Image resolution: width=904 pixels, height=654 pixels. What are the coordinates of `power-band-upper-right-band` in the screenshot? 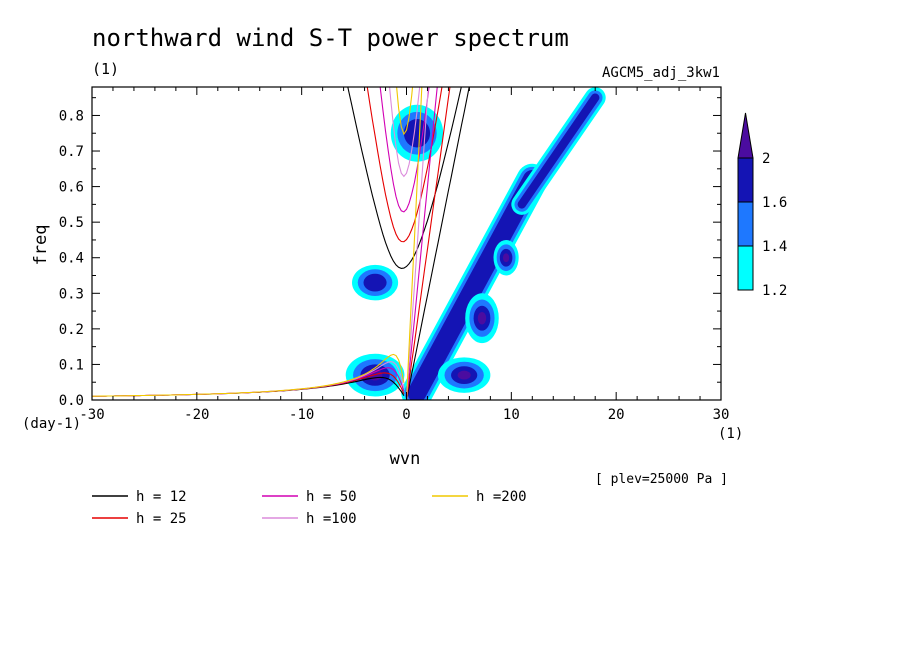 It's located at (558, 151).